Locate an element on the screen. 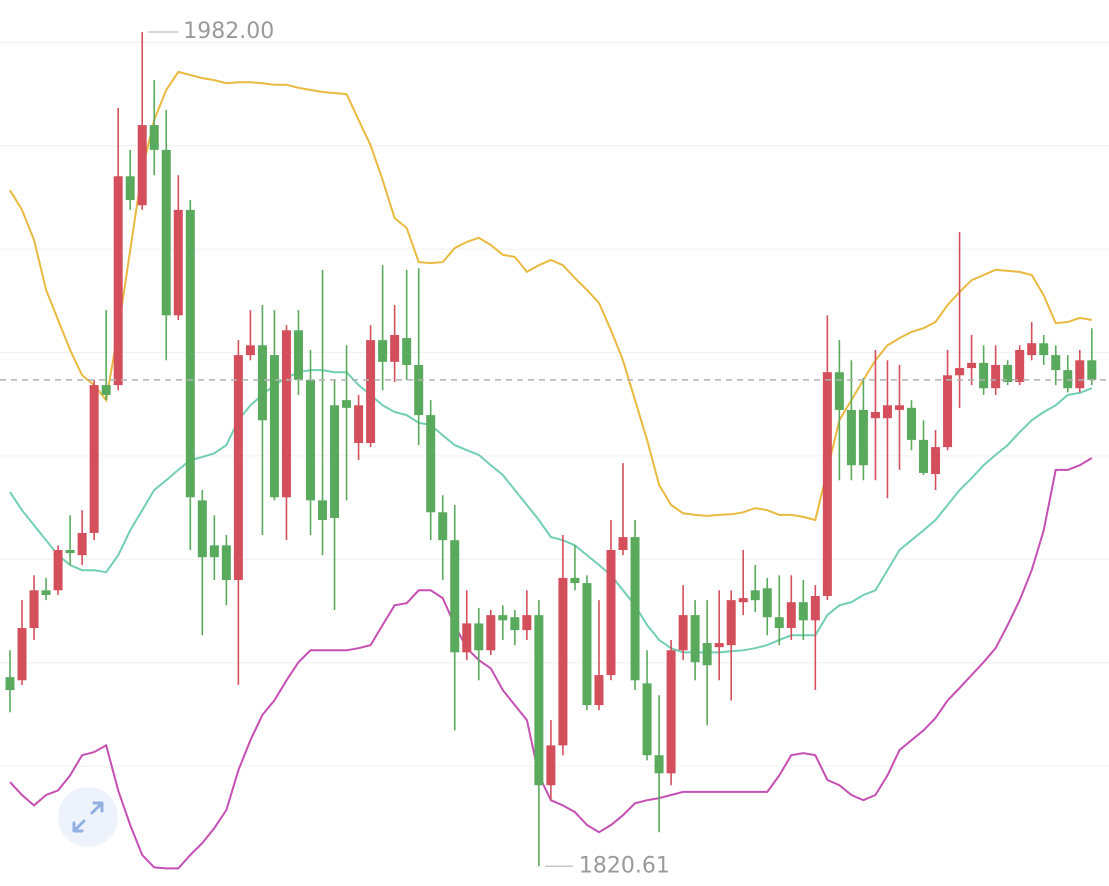 This screenshot has width=1109, height=886. low-label: 1820.61 is located at coordinates (624, 865).